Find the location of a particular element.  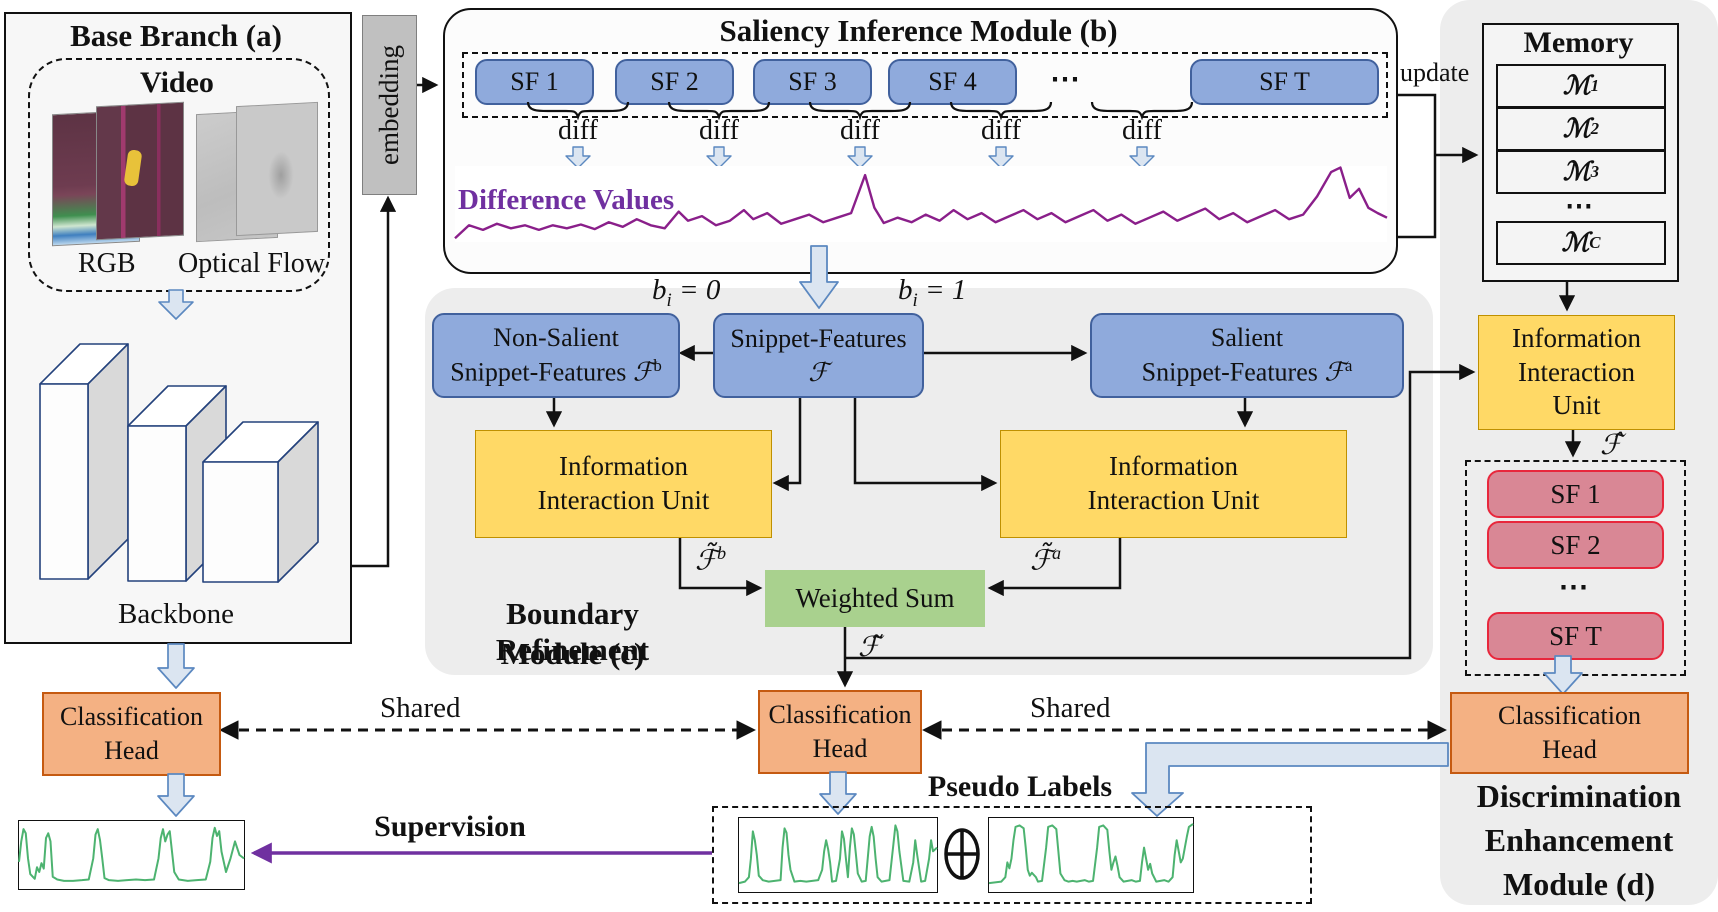

salient-box: Salient Snippet-Features ℱa is located at coordinates (1247, 355).